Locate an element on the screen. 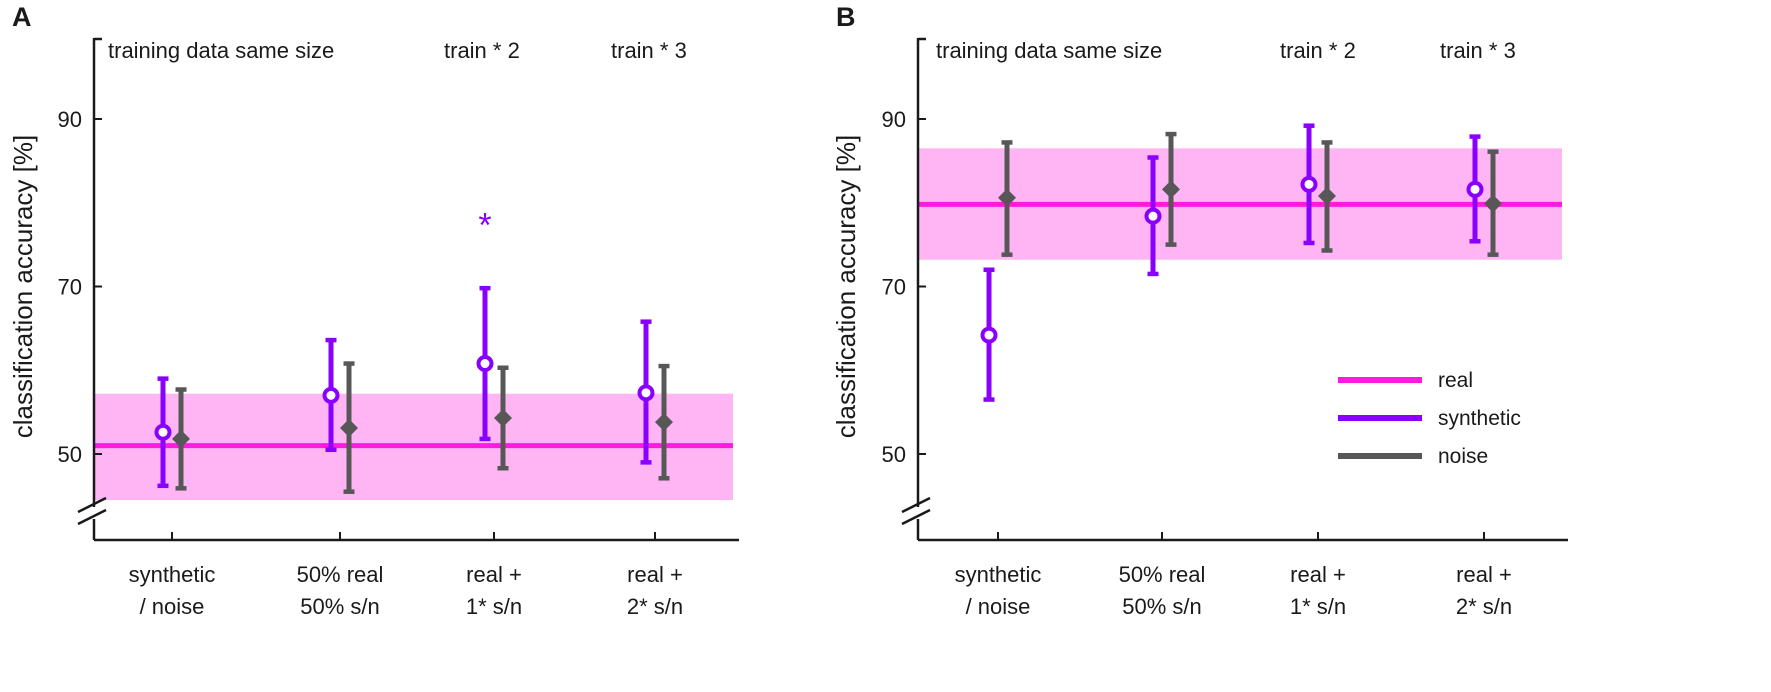 This screenshot has height=692, width=1771. panel-a-category-label: synthetic is located at coordinates (172, 574).